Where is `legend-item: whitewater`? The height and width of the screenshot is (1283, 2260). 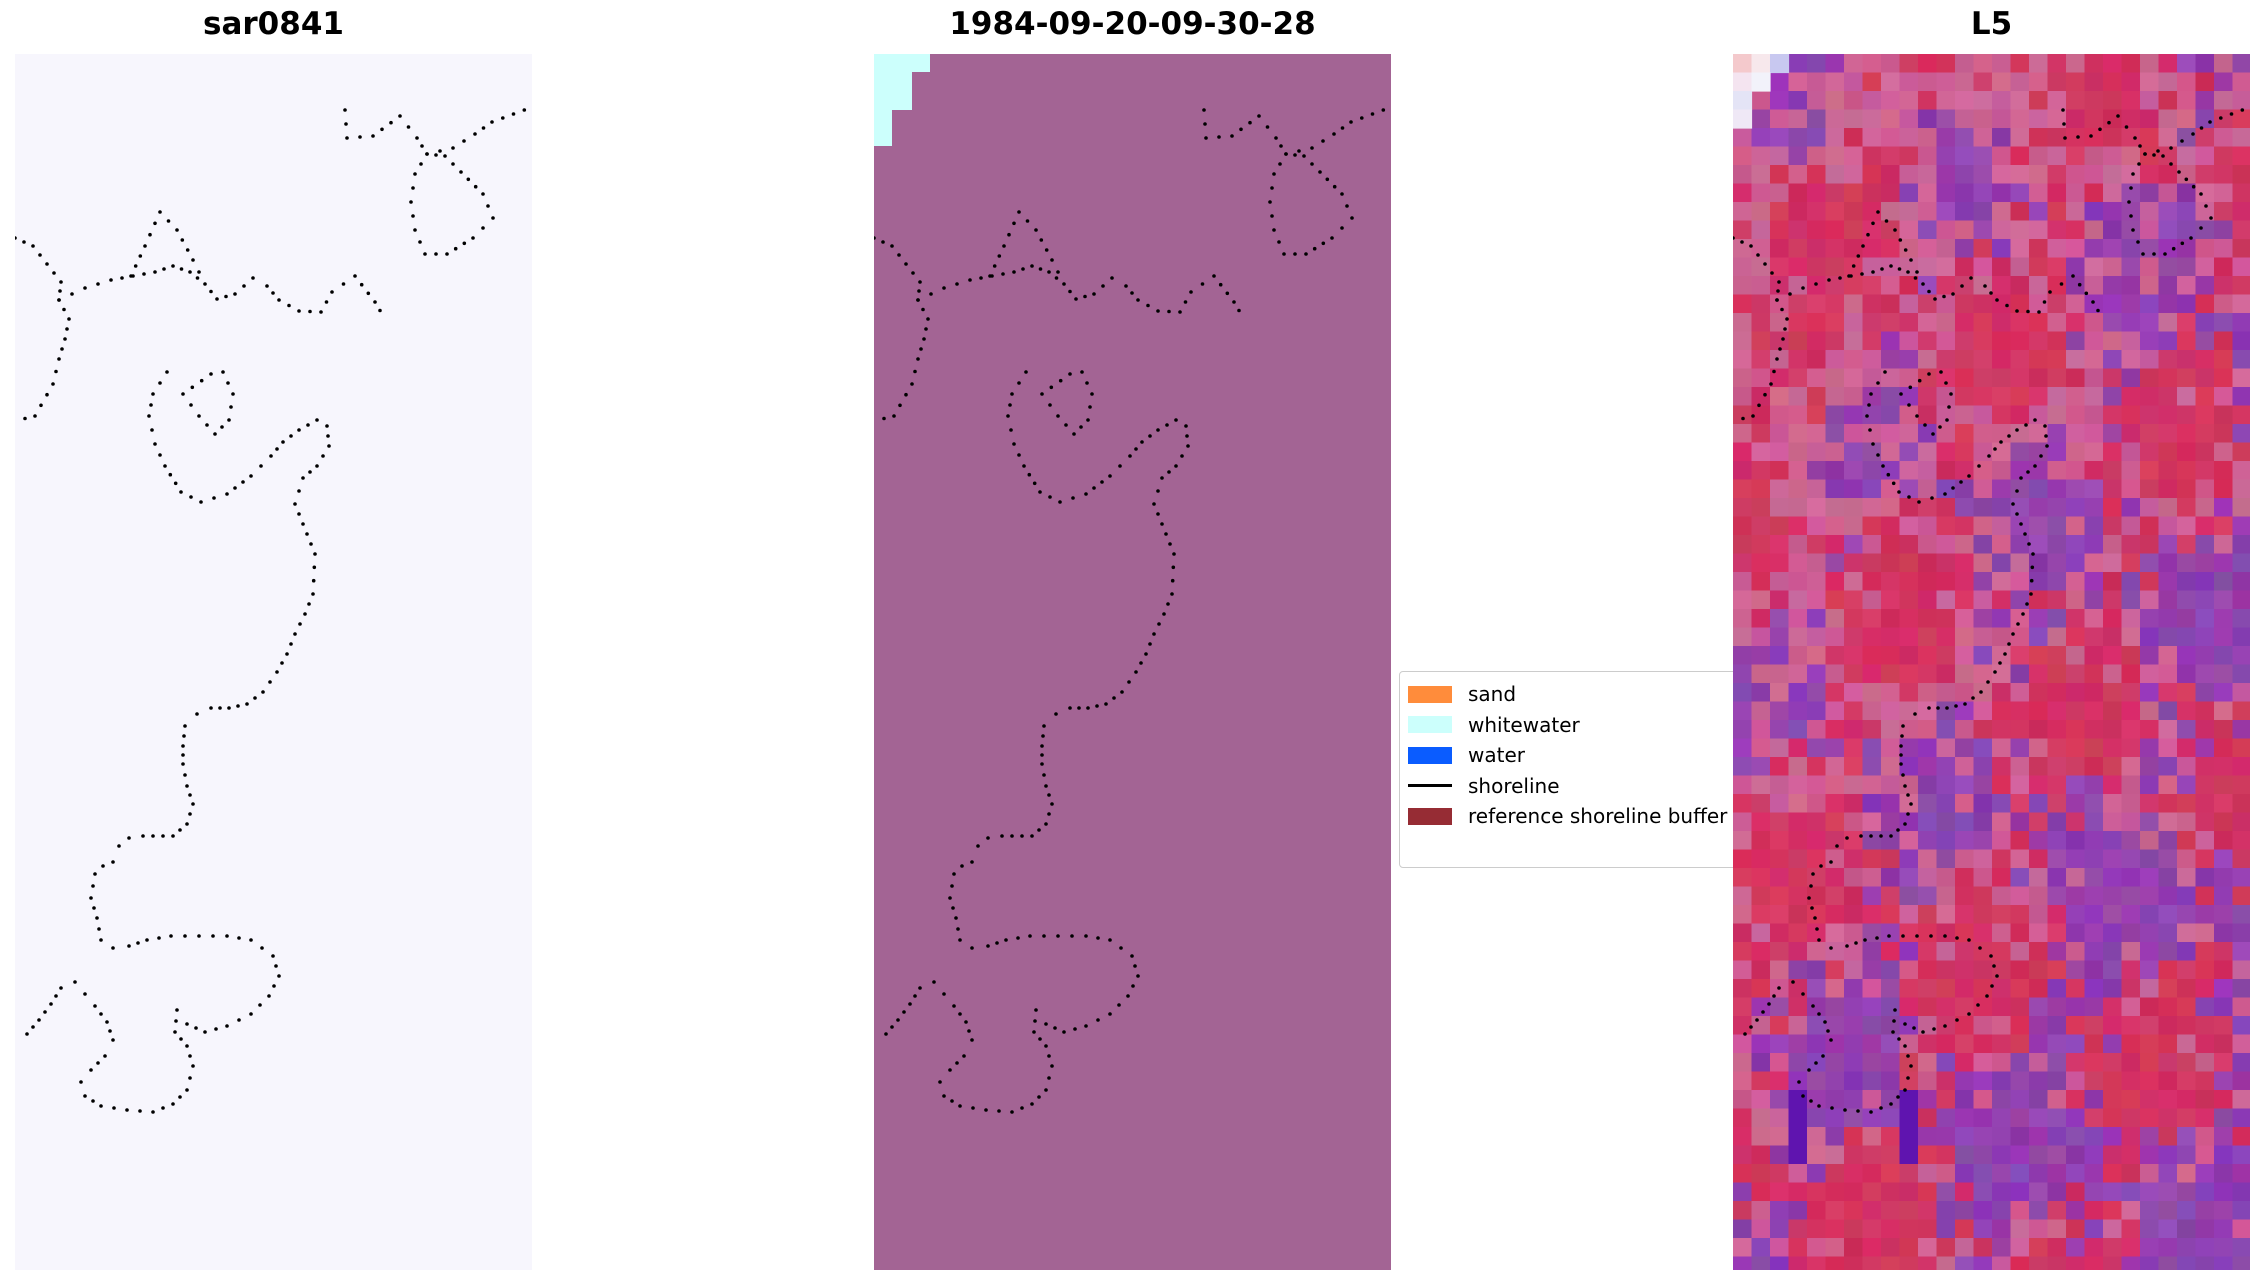 legend-item: whitewater is located at coordinates (1494, 725).